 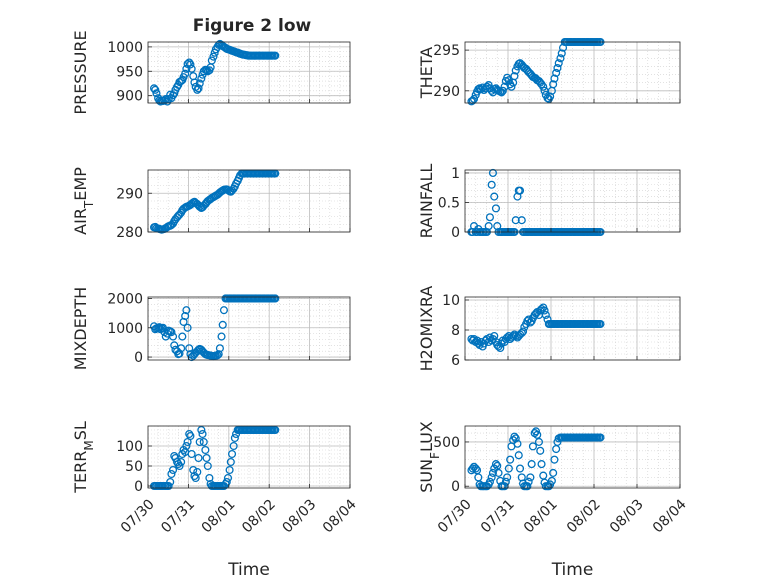 What do you see at coordinates (125, 329) in the screenshot?
I see `y-tick-label: 1000` at bounding box center [125, 329].